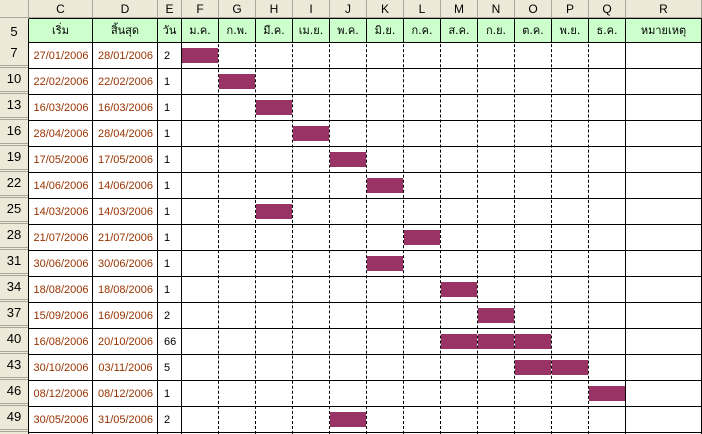 Image resolution: width=702 pixels, height=434 pixels. Describe the element at coordinates (61, 238) in the screenshot. I see `start-date-cell: 21/07/2006` at that location.